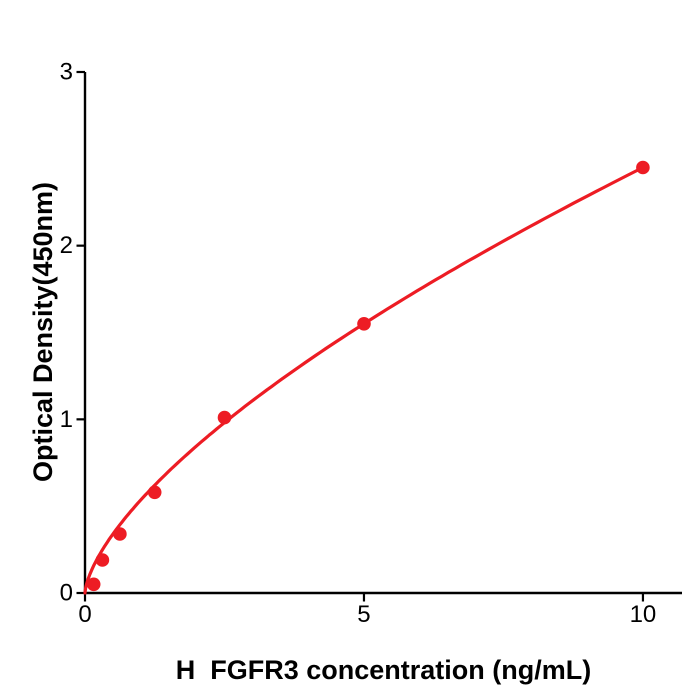  What do you see at coordinates (643, 614) in the screenshot?
I see `x-tick-label: 10` at bounding box center [643, 614].